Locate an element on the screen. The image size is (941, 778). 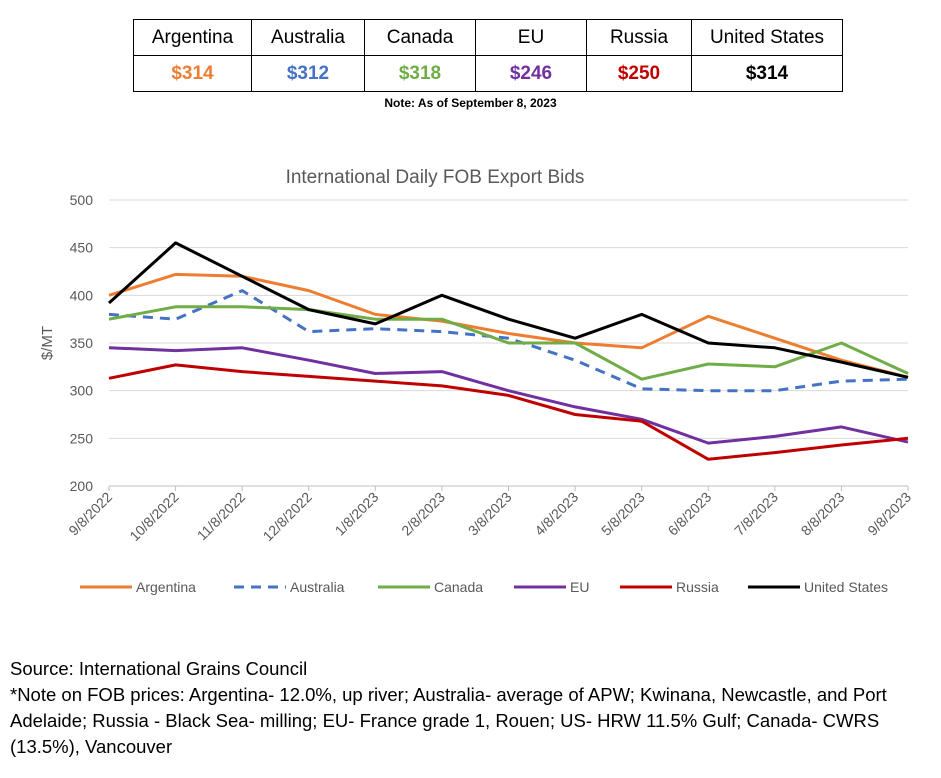
y-tick-label: 450 is located at coordinates (82, 248).